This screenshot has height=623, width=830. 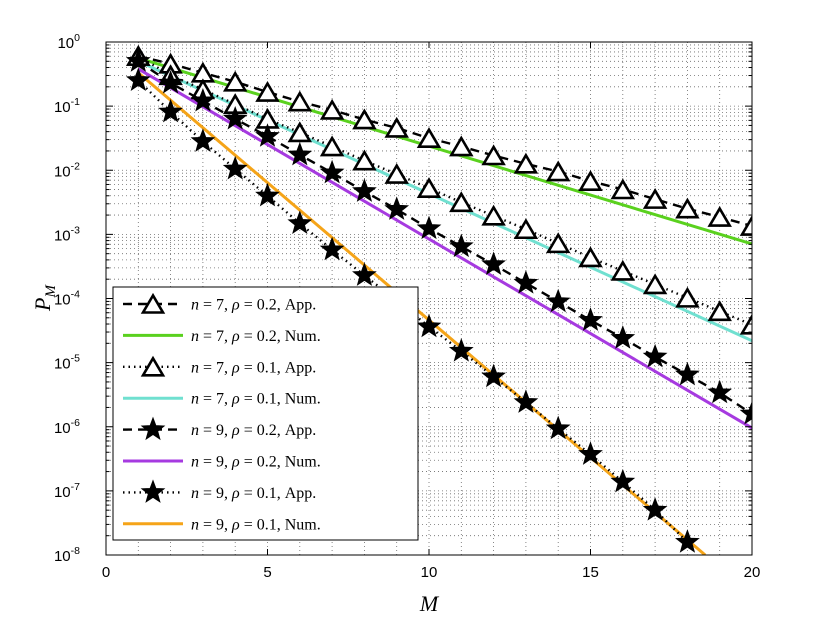 What do you see at coordinates (590, 572) in the screenshot?
I see `x-tick-label: 15` at bounding box center [590, 572].